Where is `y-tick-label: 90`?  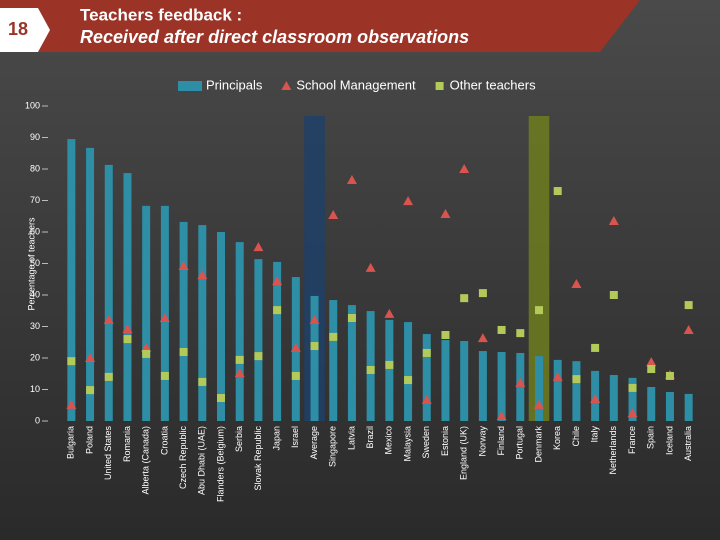 y-tick-label: 90 is located at coordinates (35, 137).